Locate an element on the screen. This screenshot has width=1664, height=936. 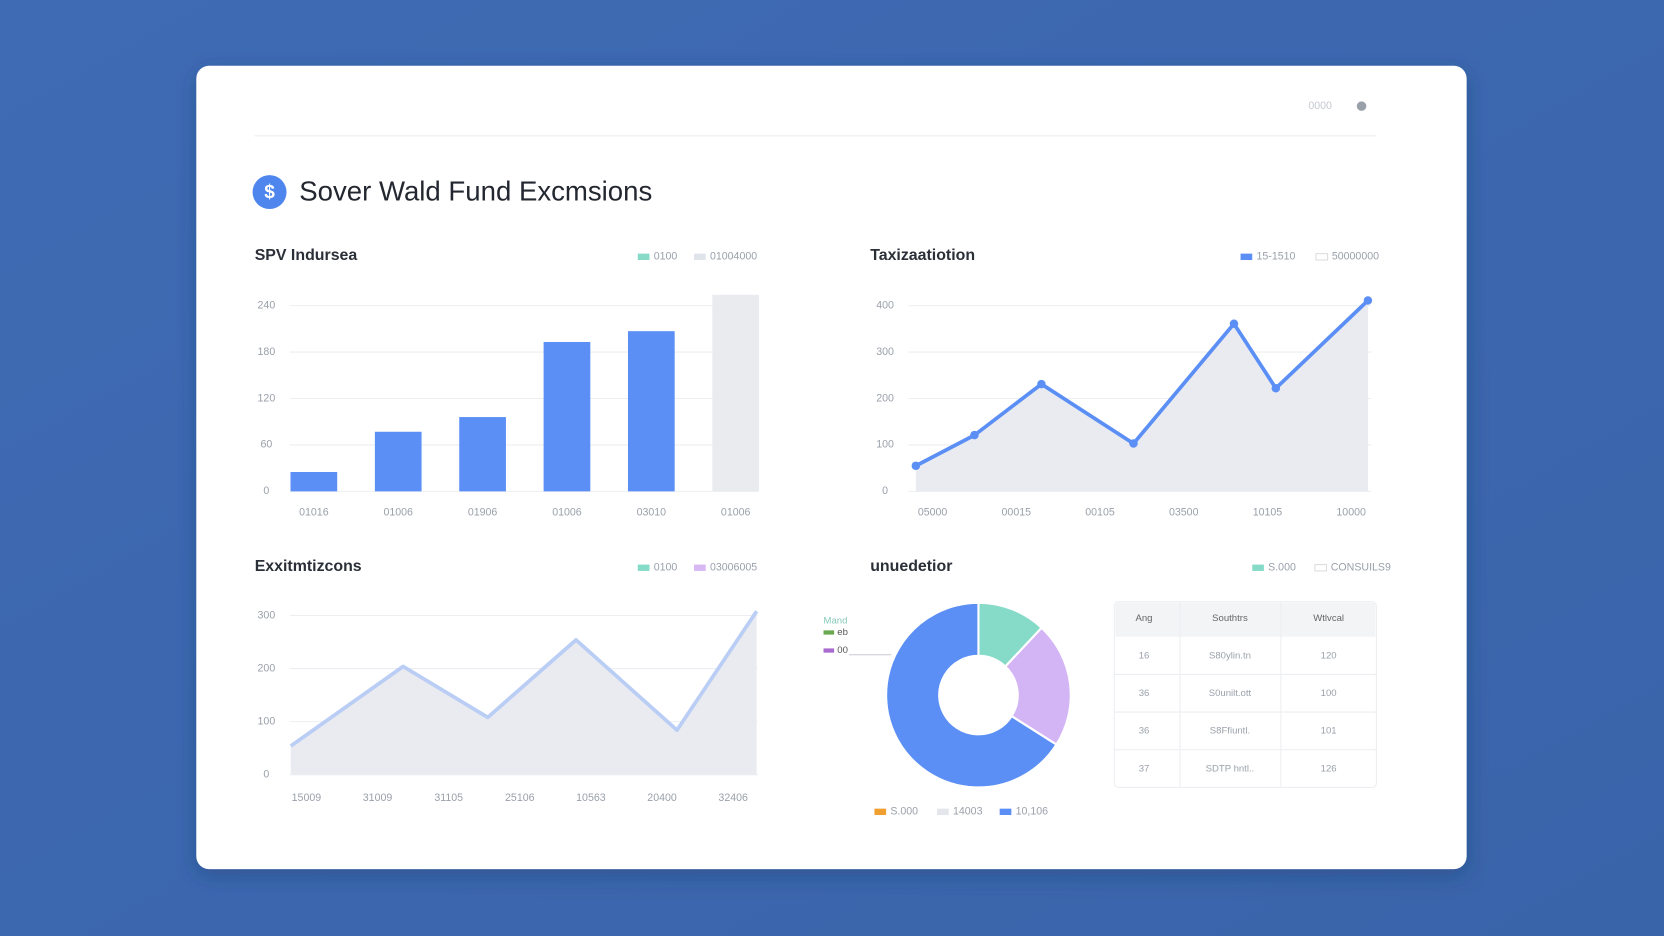
line is located at coordinates (524, 679).